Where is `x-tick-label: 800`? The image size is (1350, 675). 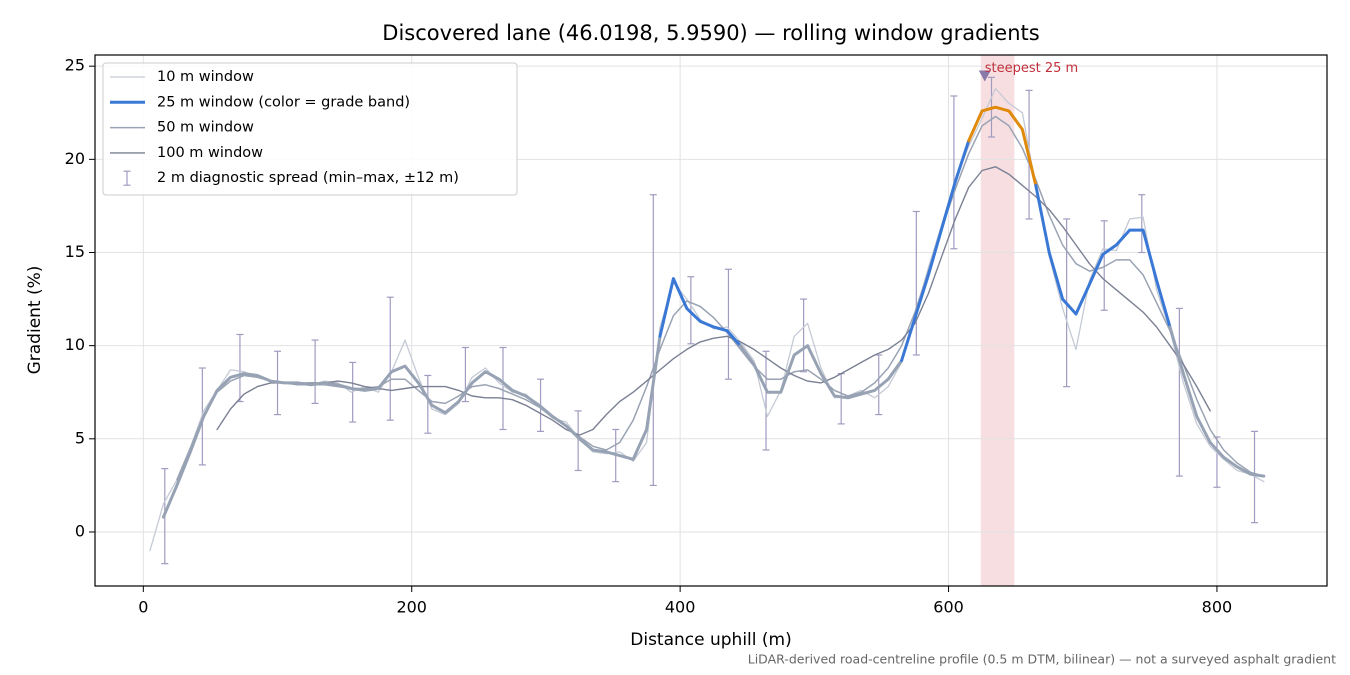
x-tick-label: 800 is located at coordinates (1217, 607).